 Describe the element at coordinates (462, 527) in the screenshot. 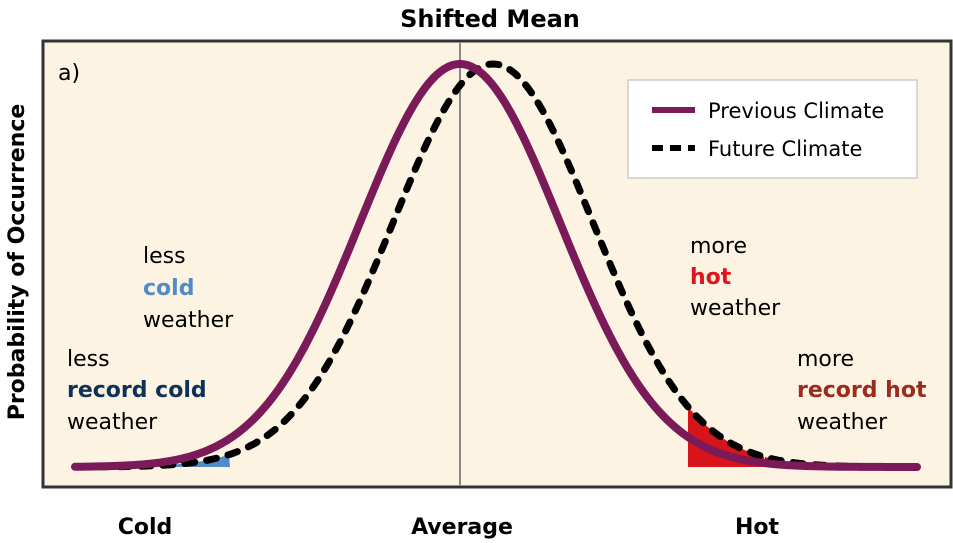

I see `x-tick-average: Average` at that location.